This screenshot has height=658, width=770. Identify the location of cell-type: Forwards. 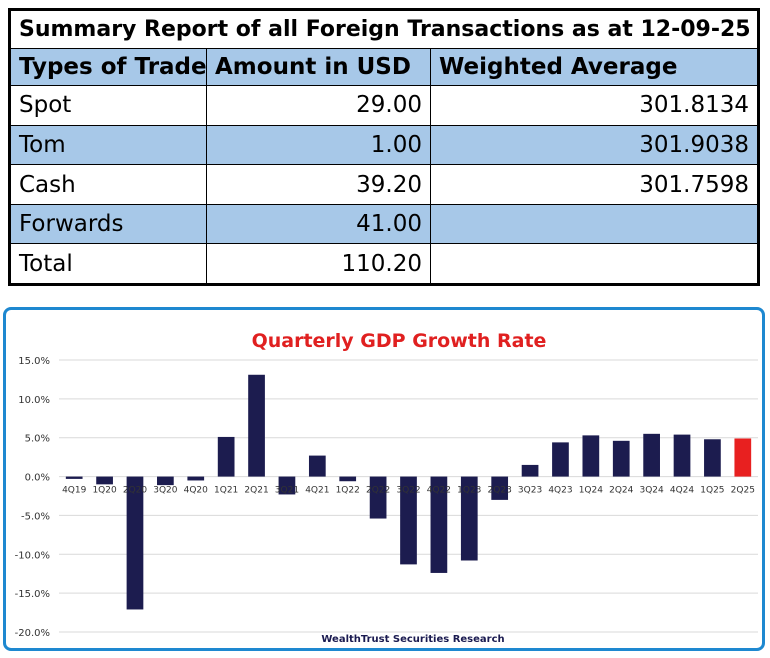
(108, 224).